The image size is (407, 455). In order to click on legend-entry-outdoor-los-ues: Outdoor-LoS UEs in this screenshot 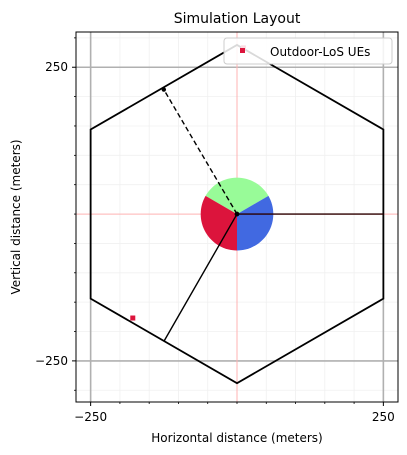, I will do `click(320, 52)`.